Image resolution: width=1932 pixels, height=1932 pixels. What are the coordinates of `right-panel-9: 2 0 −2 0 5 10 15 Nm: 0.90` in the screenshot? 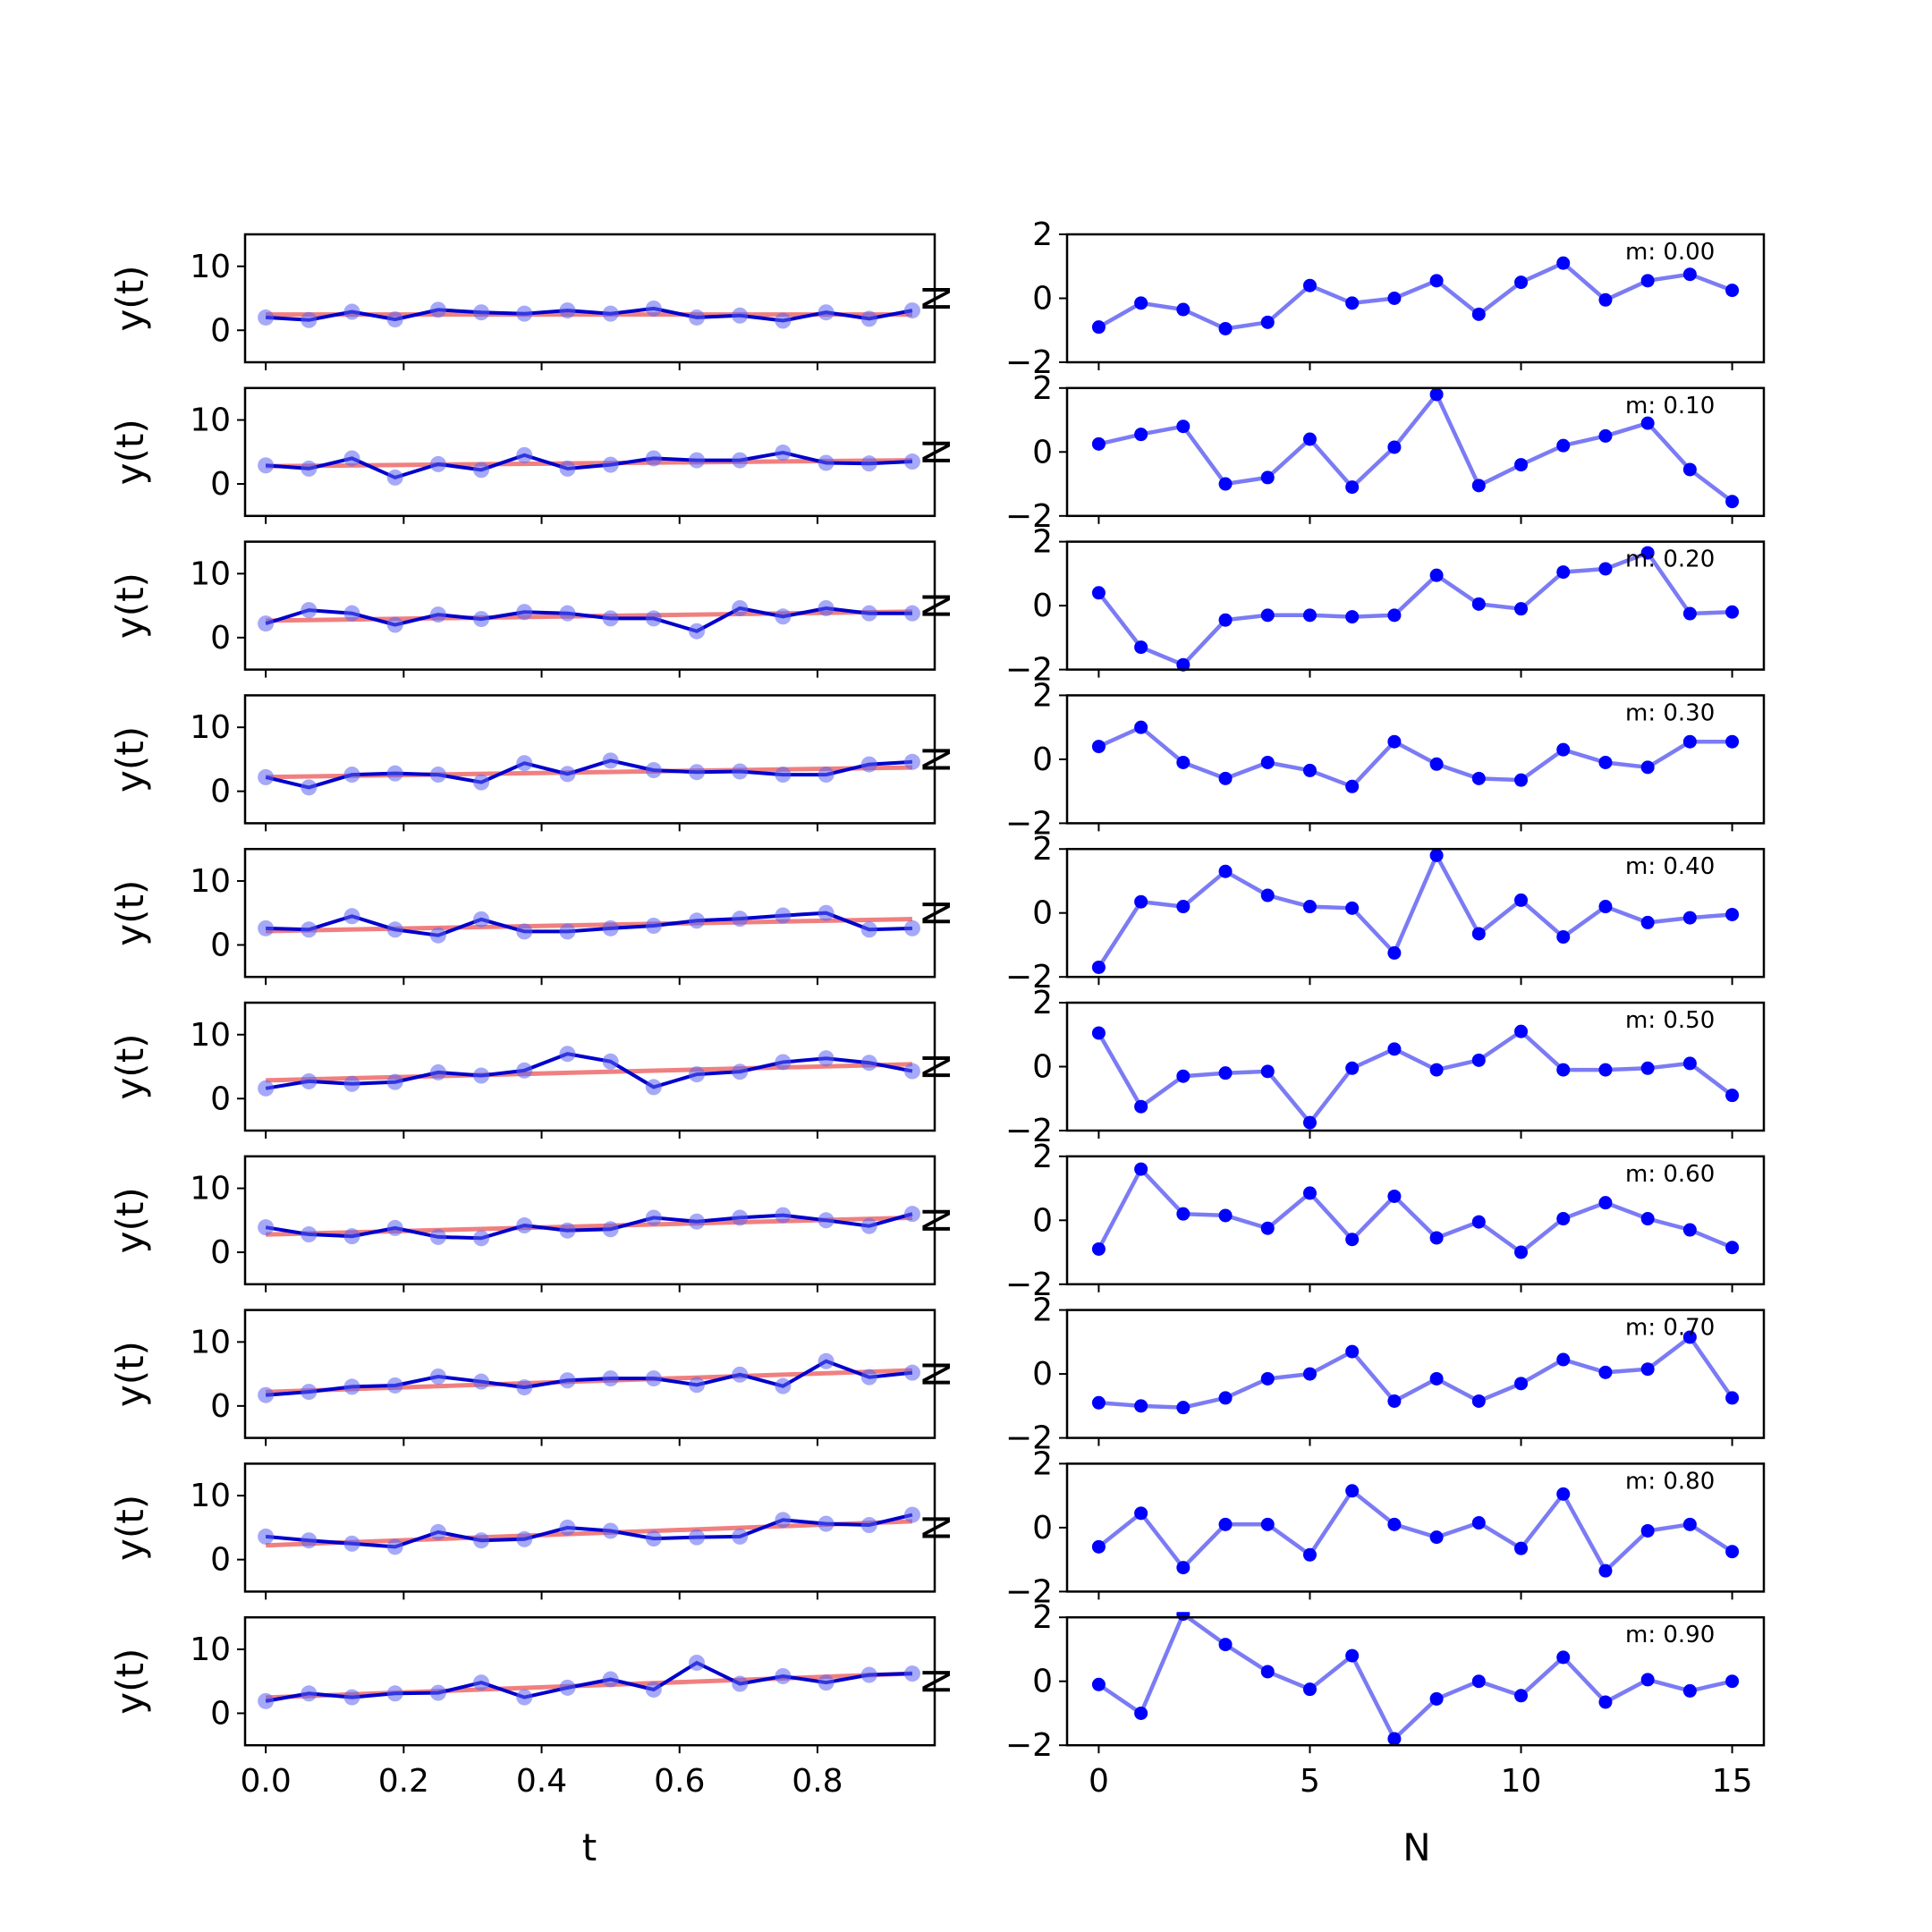 It's located at (1340, 1699).